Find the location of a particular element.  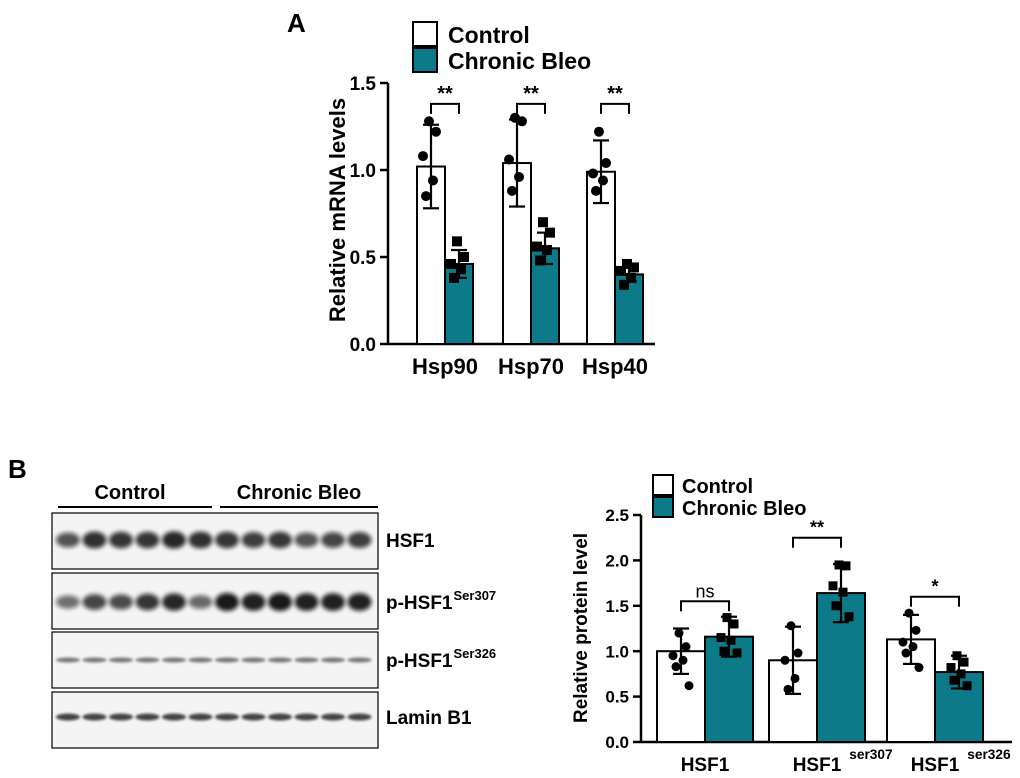

blot-band-r0-l1 is located at coordinates (94, 540).